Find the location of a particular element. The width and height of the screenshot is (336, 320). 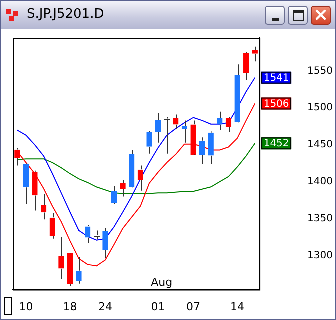

data-label: 1452 is located at coordinates (277, 144).